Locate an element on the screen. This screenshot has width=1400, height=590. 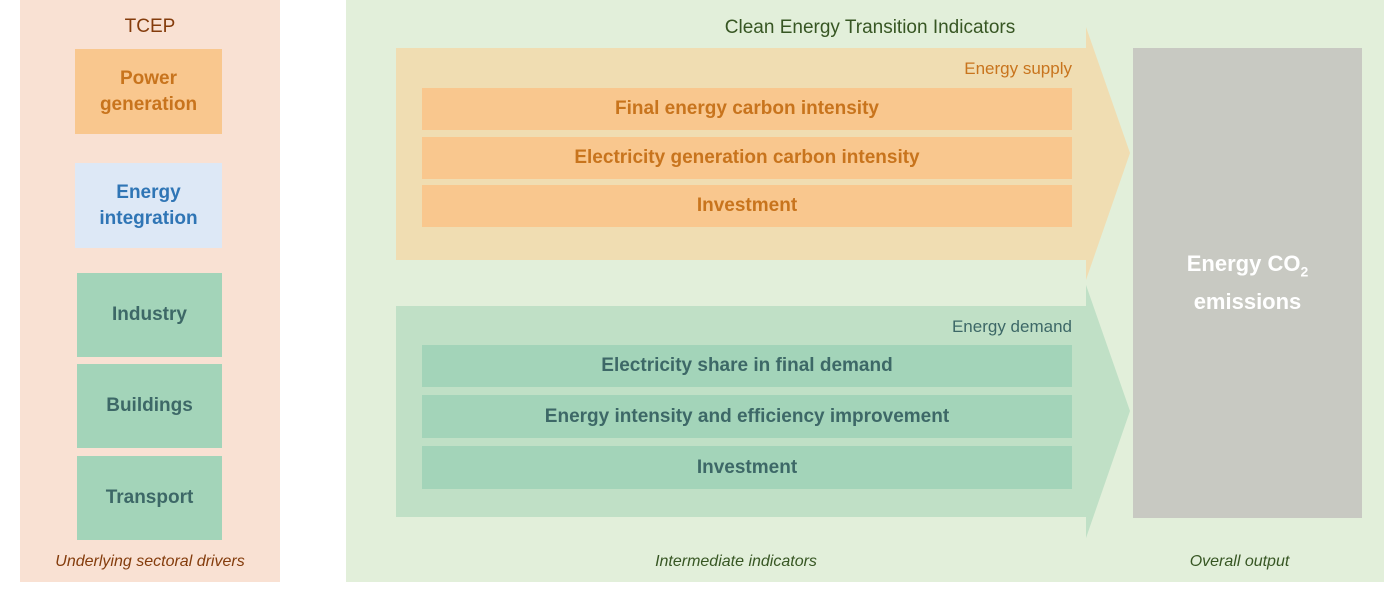
energy-co2-emissions-box: Energy CO2 emissions is located at coordinates (1247, 283).